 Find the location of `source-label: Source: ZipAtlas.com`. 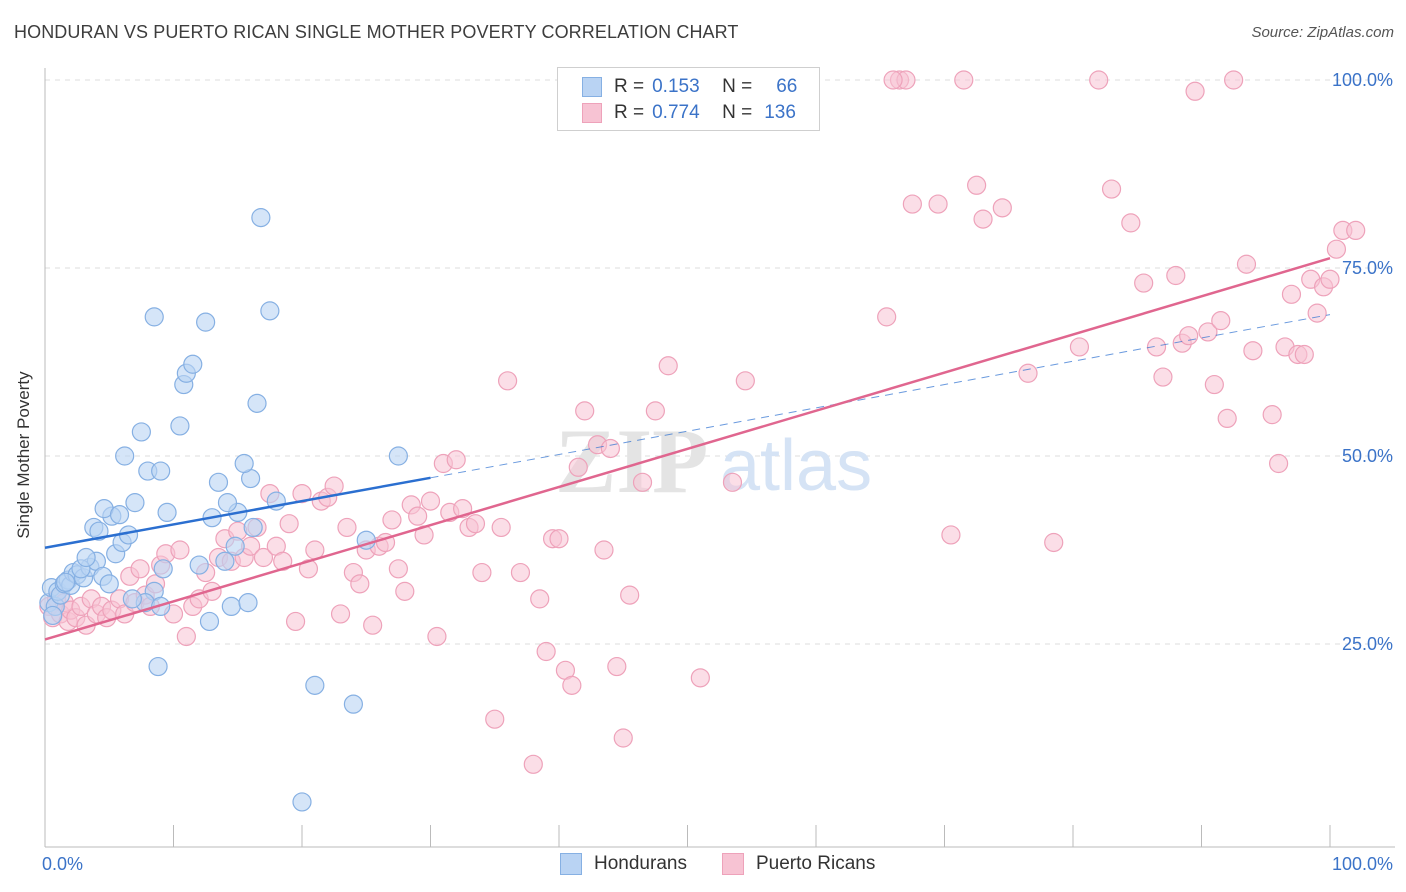

source-label: Source: ZipAtlas.com is located at coordinates (1322, 32).